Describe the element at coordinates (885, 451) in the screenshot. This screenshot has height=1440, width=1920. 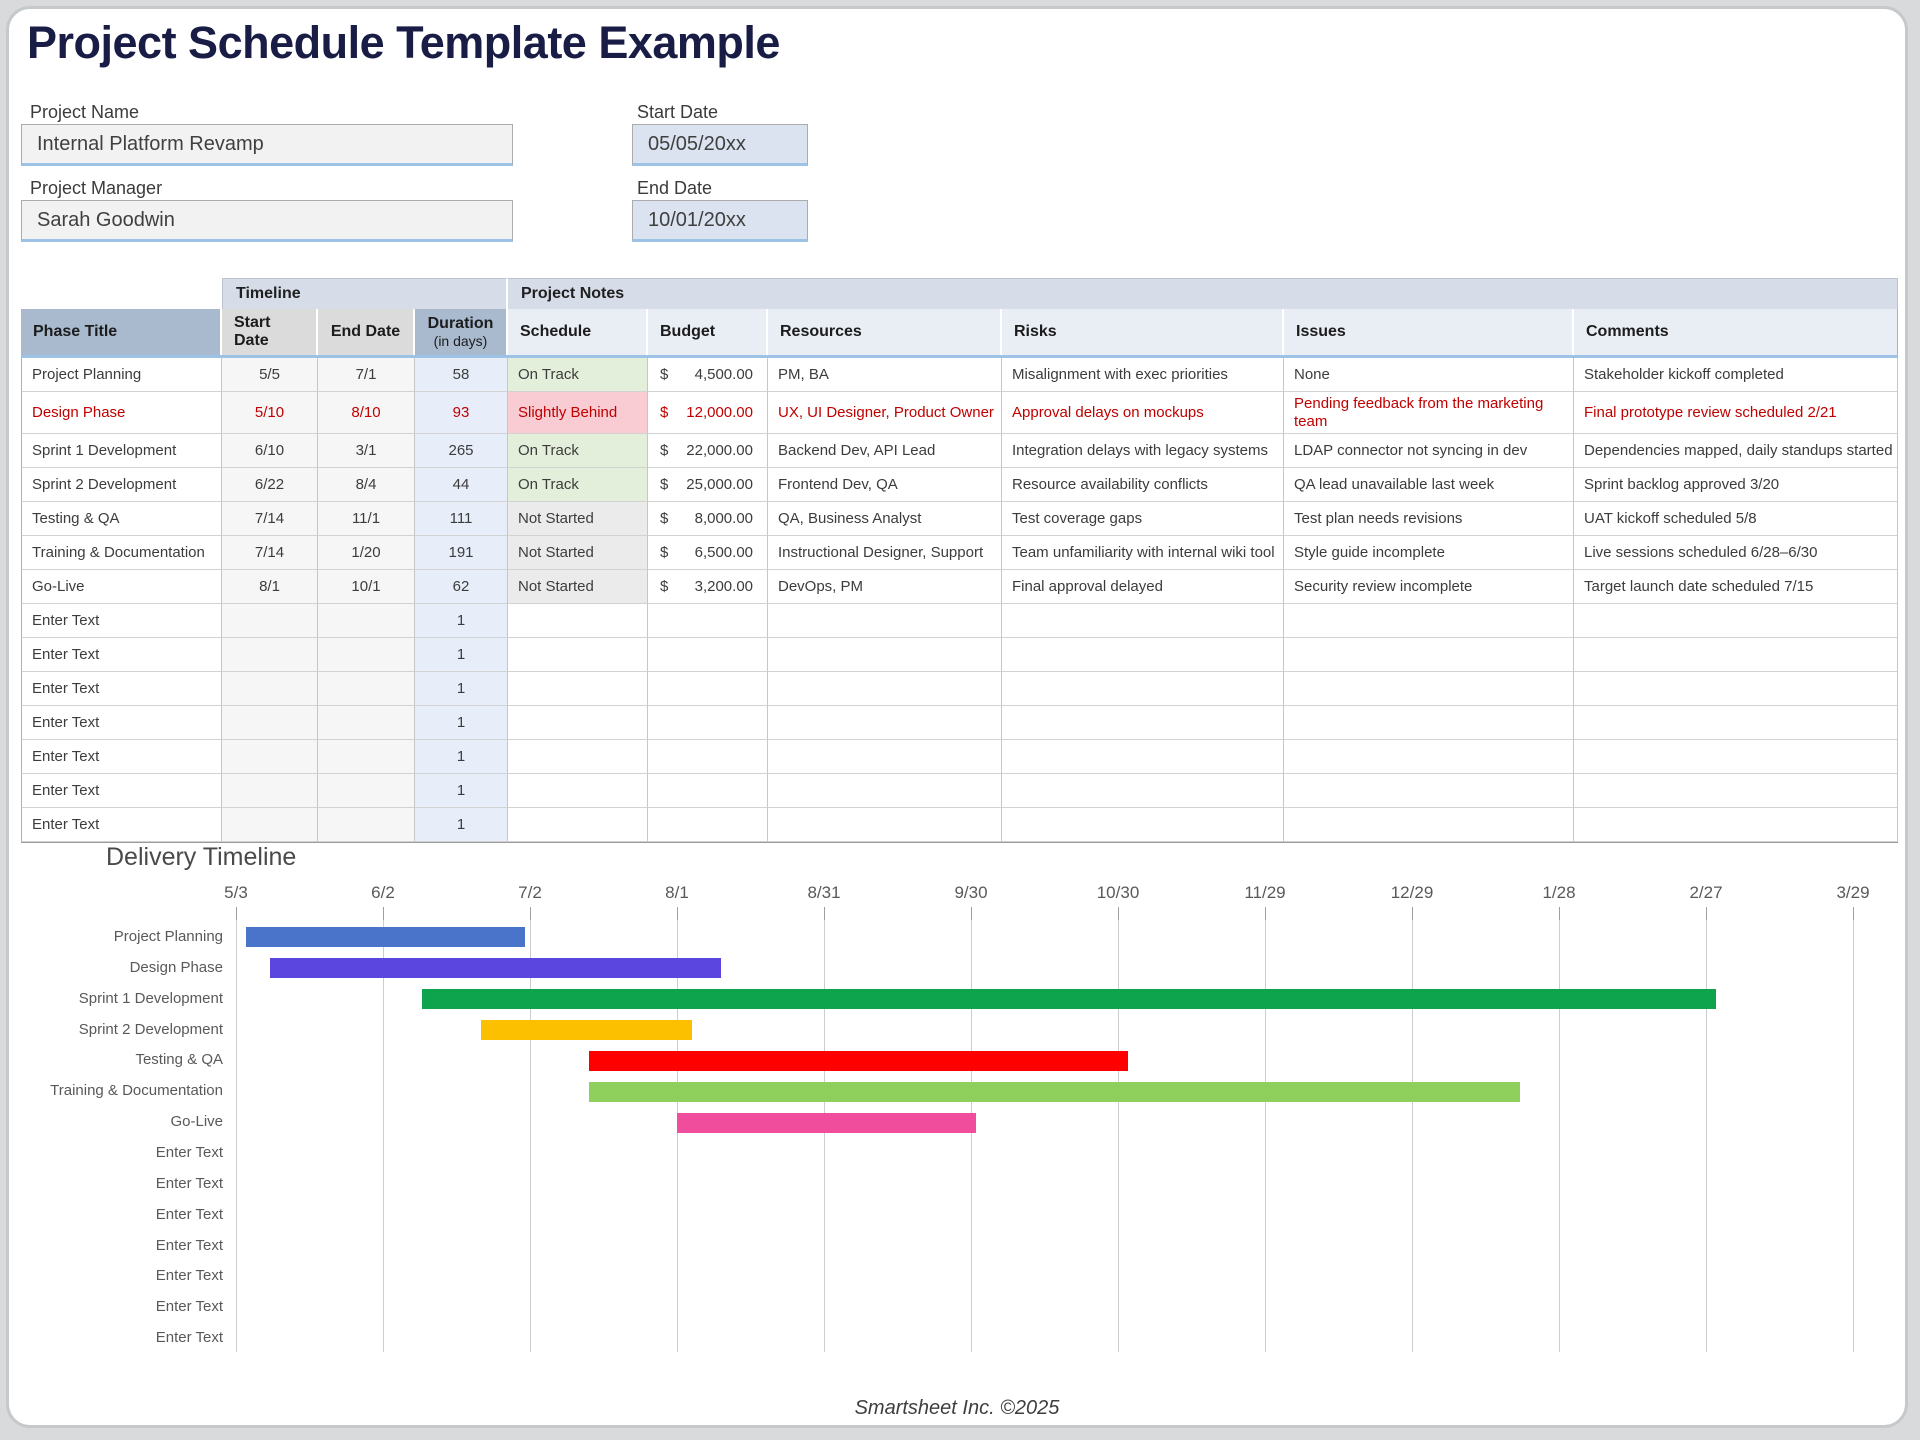
I see `cell-resources: Backend Dev, API Lead` at that location.